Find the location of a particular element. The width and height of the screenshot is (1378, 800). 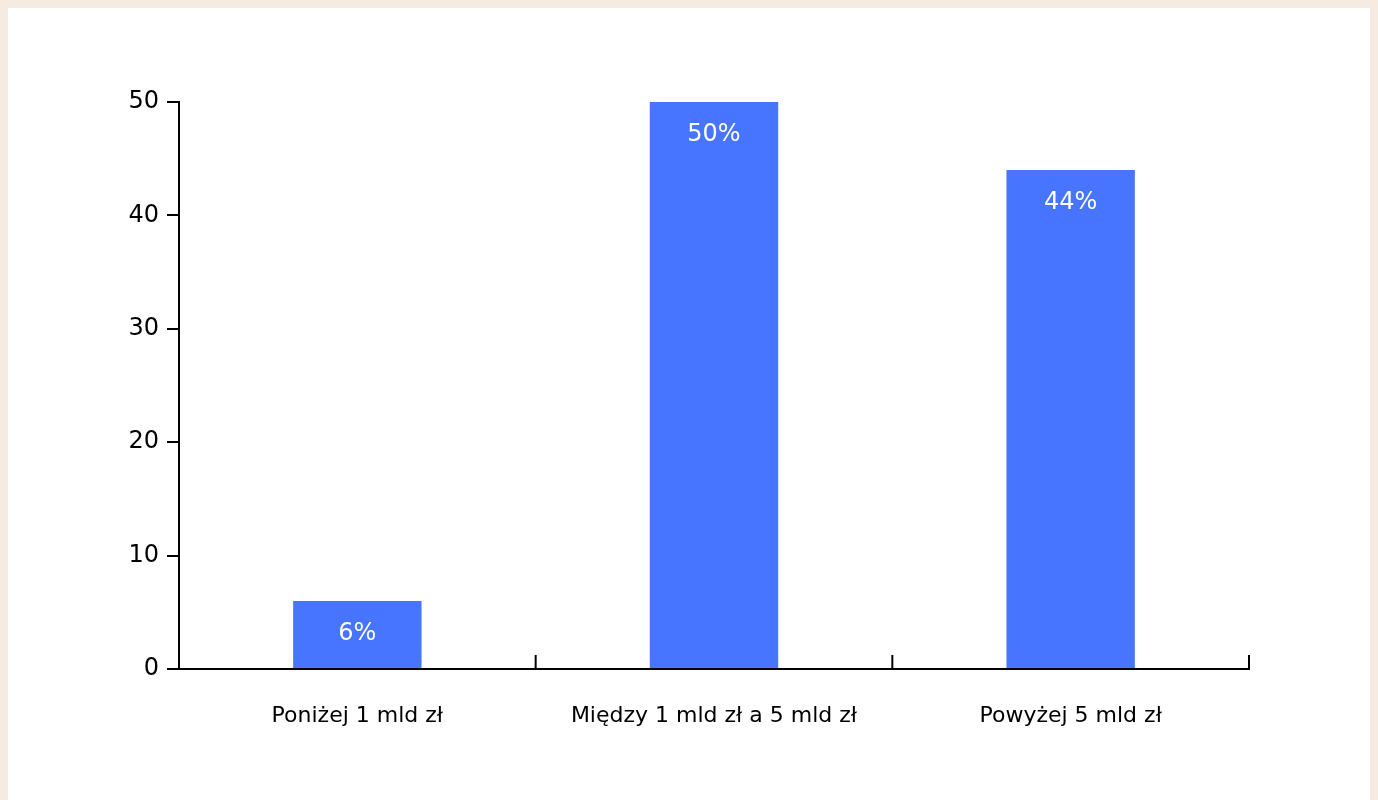

x-tick-label: Między 1 mld zł a 5 mld zł is located at coordinates (714, 714).